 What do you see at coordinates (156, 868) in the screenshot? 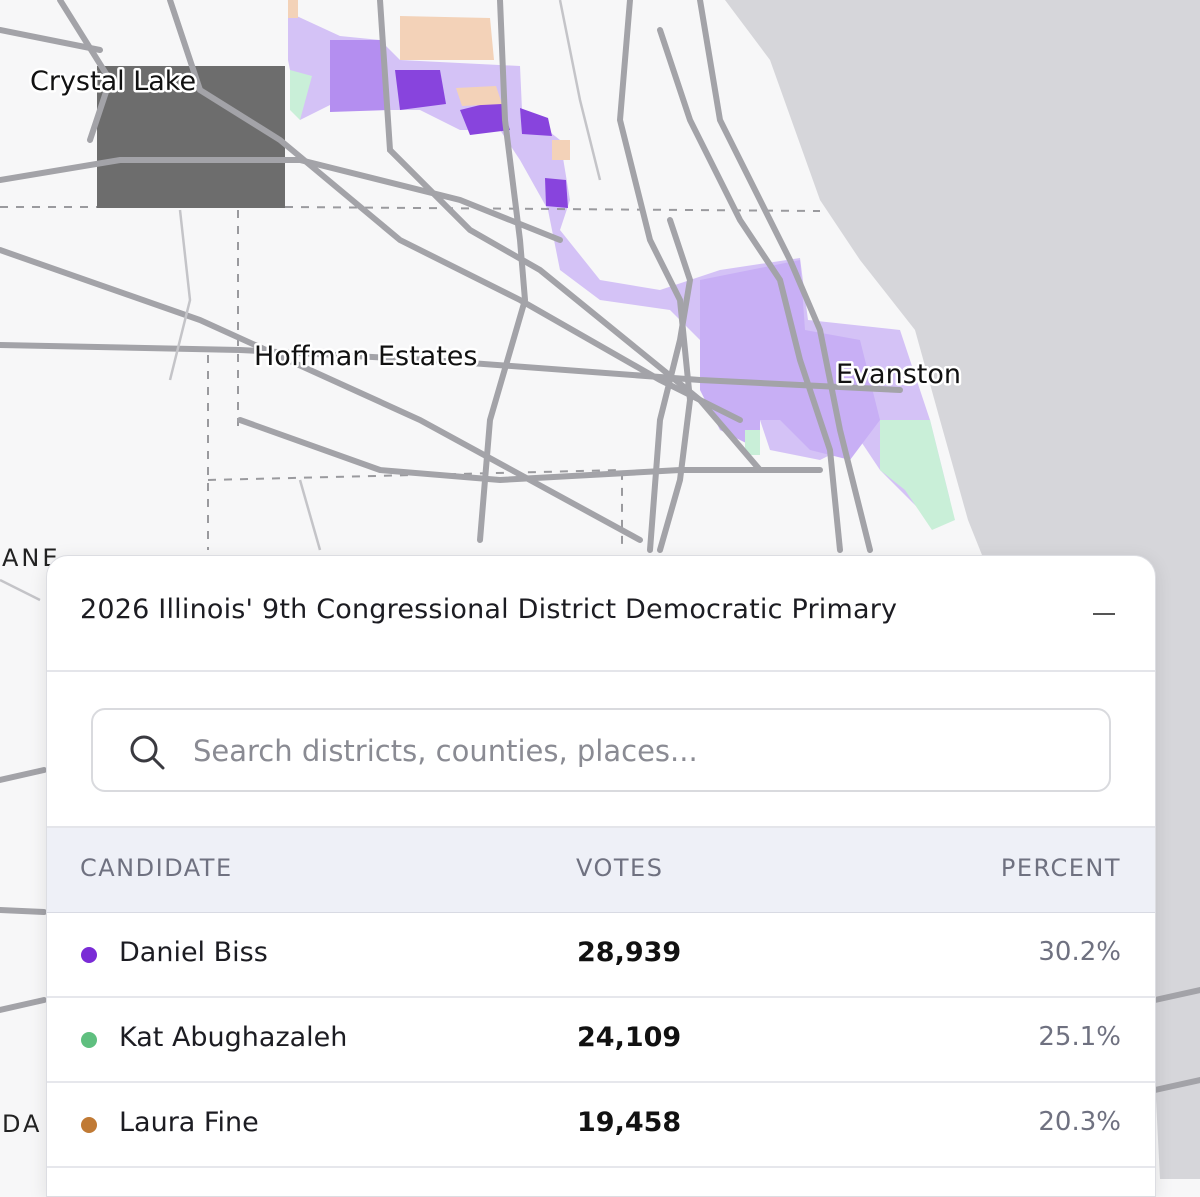
I see `column-candidate: CANDIDATE` at bounding box center [156, 868].